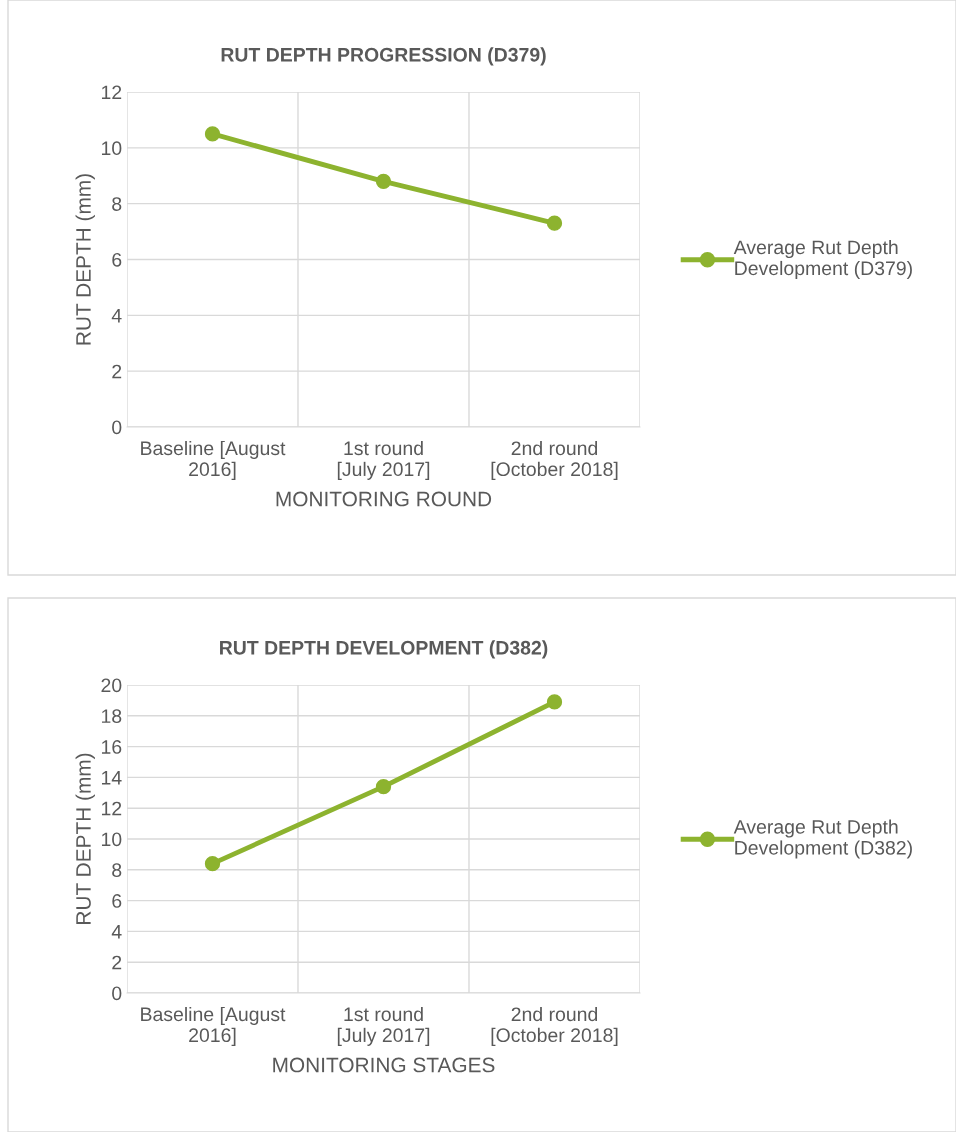 The width and height of the screenshot is (956, 1132). I want to click on chart-title: RUT DEPTH PROGRESSION (D379), so click(383, 56).